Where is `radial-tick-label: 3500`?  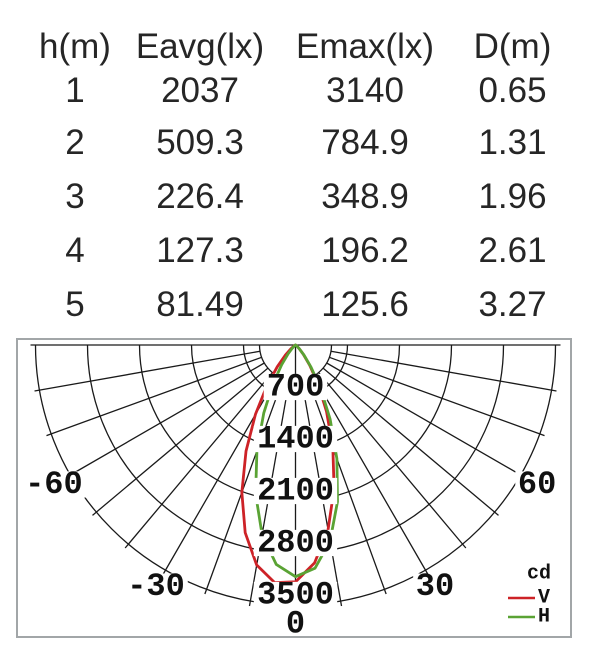
radial-tick-label: 3500 is located at coordinates (295, 595).